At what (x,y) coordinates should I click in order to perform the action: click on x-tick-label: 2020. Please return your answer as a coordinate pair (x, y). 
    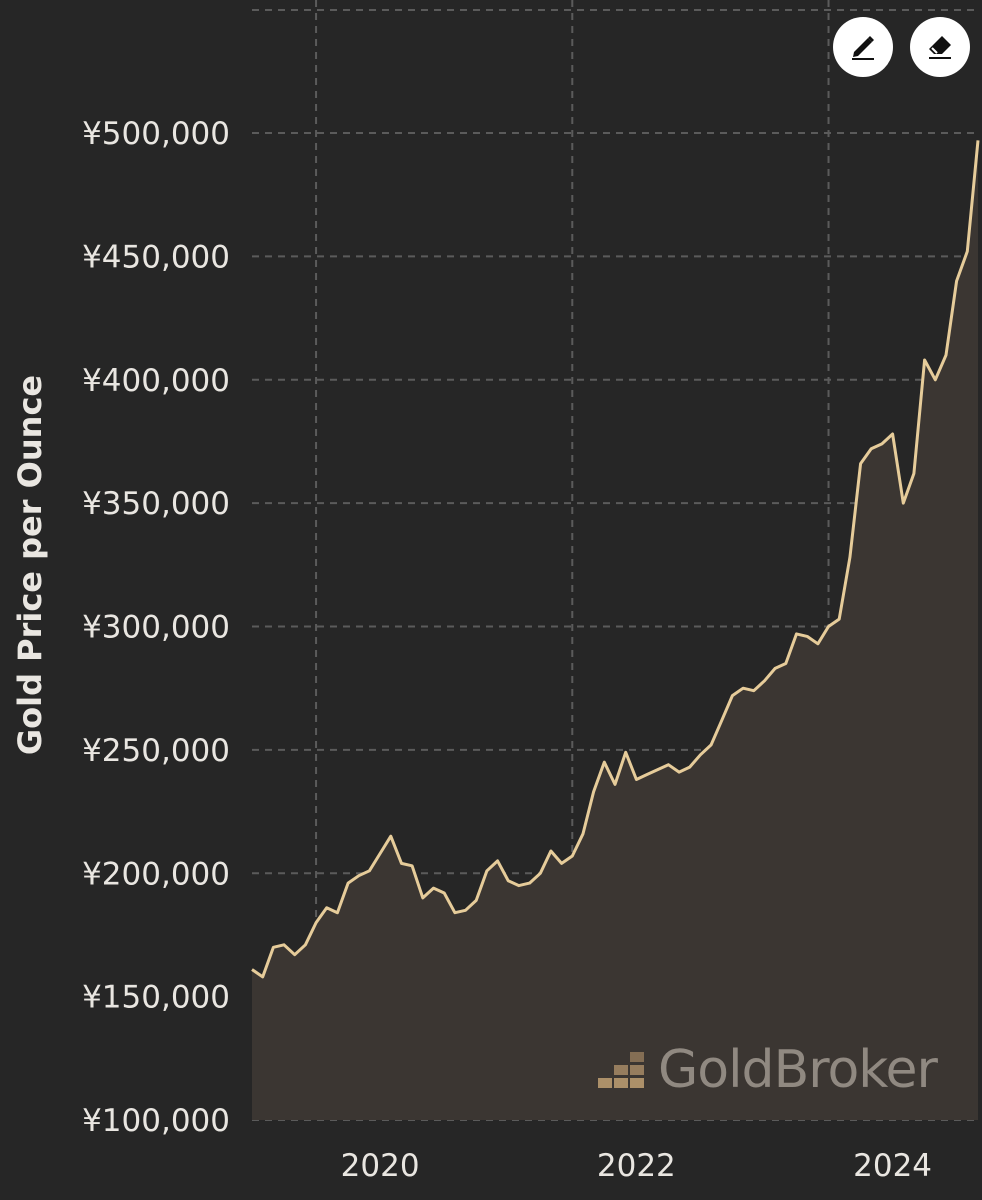
    Looking at the image, I should click on (380, 1166).